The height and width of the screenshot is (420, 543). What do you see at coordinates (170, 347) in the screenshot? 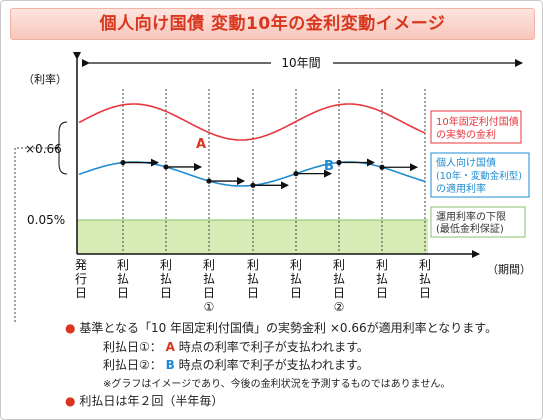
I see `note-2-mark: A` at bounding box center [170, 347].